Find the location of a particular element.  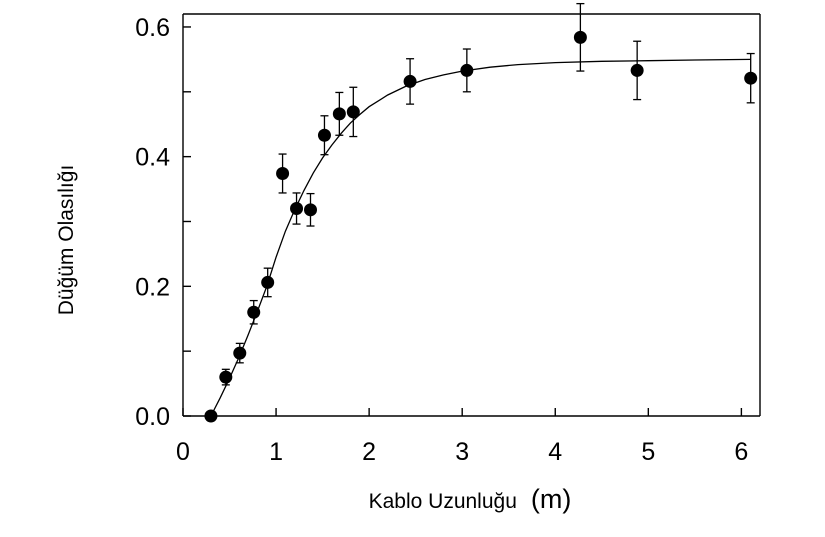

y-axis-ticks: 0.0 0.2 0.4 0.6 is located at coordinates (163, 222).